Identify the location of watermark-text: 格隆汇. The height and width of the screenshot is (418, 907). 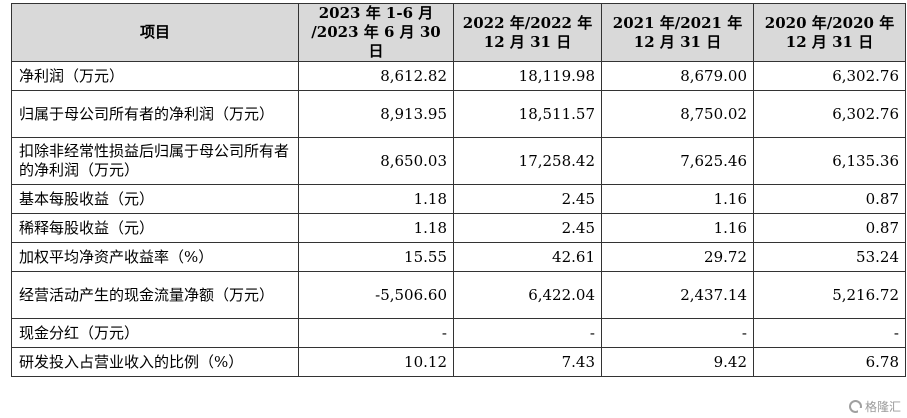
(882, 407).